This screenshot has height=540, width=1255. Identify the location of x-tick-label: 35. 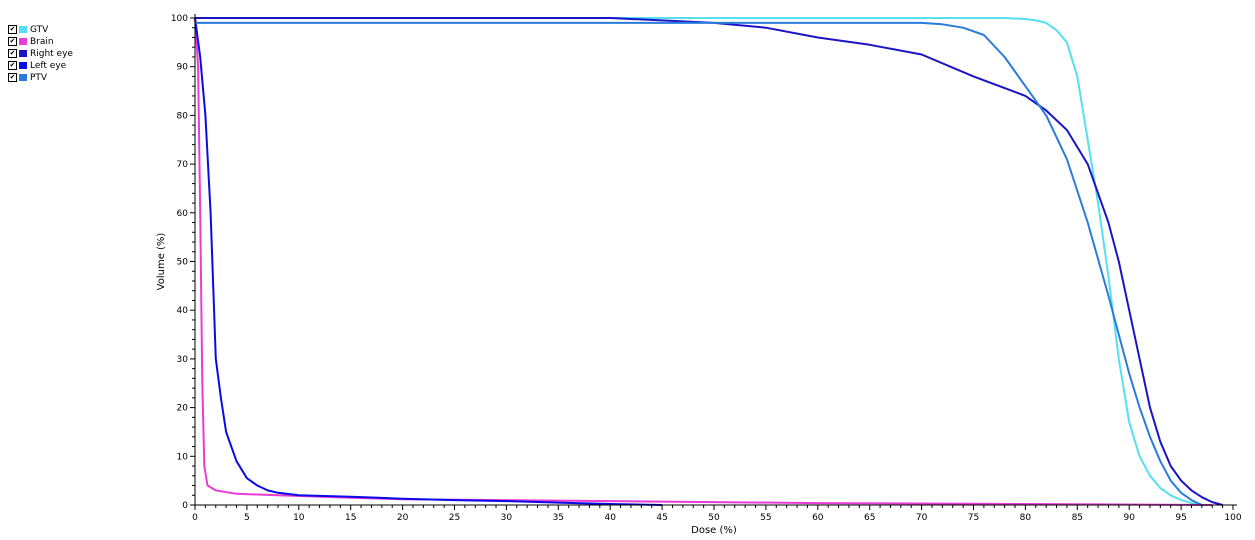
(558, 518).